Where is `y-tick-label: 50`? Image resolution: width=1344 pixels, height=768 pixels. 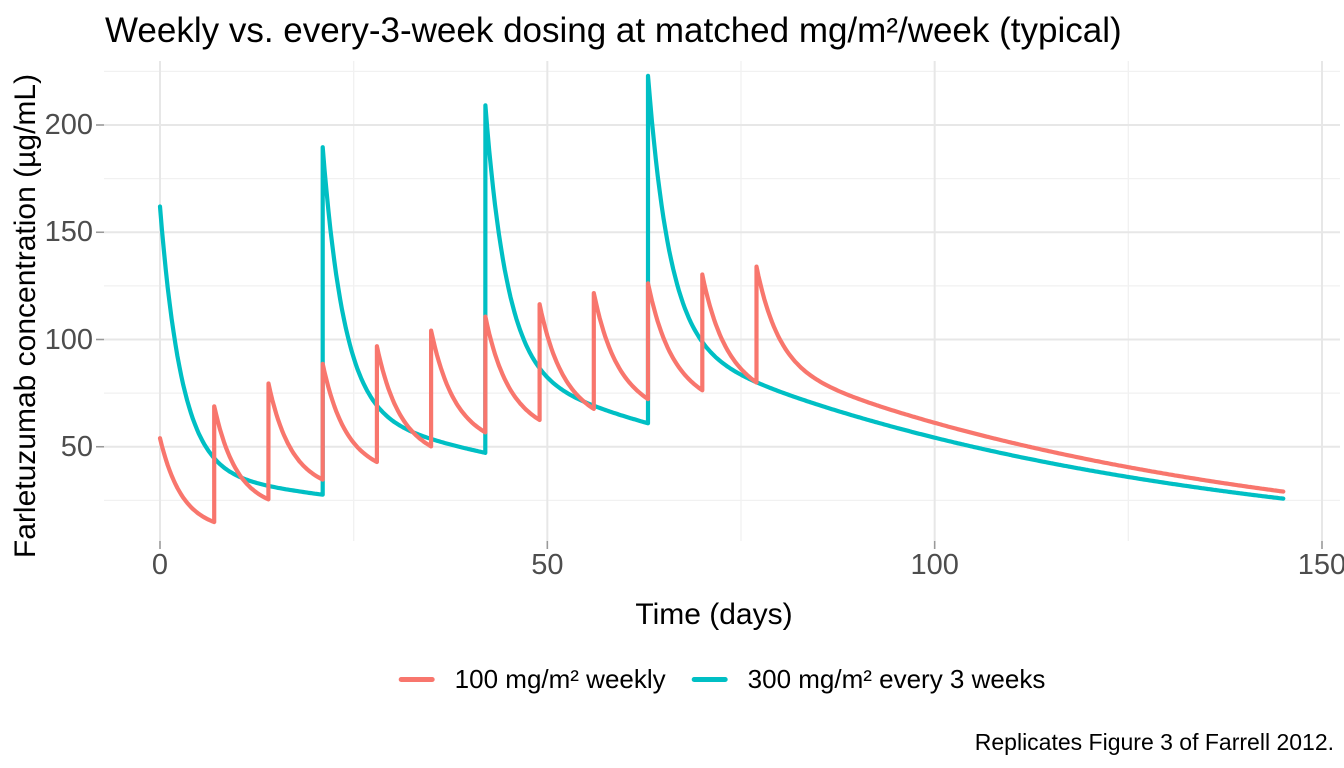
y-tick-label: 50 is located at coordinates (76, 446).